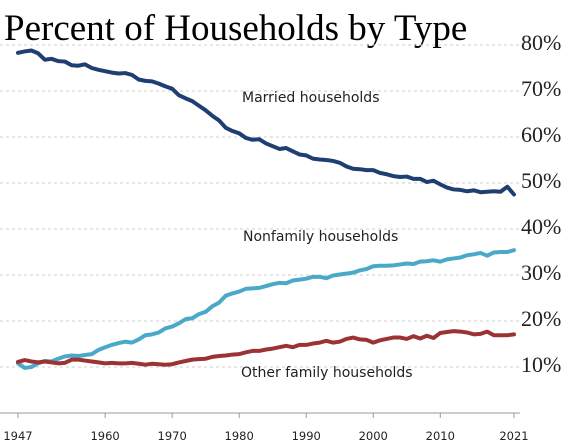 Image resolution: width=575 pixels, height=447 pixels. What do you see at coordinates (513, 436) in the screenshot?
I see `x-tick-label: 2021` at bounding box center [513, 436].